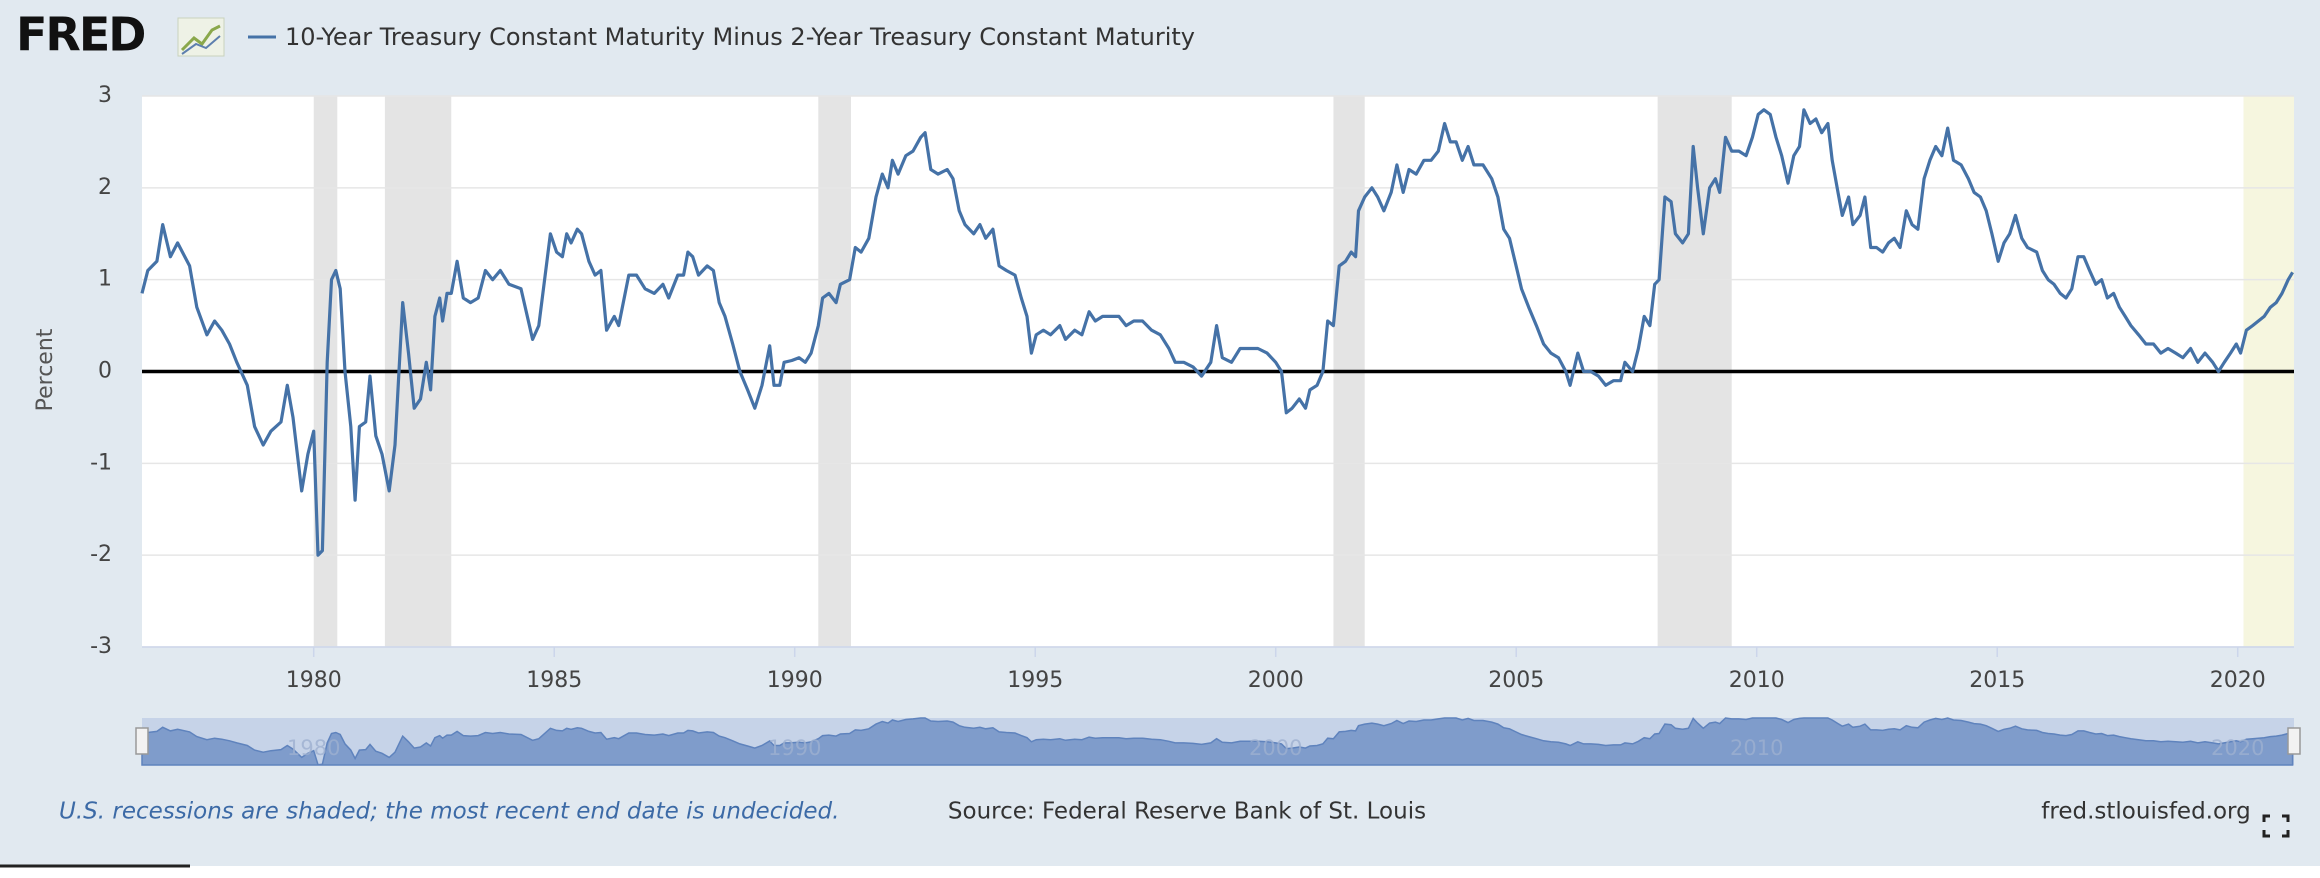 The height and width of the screenshot is (878, 2320). I want to click on navigator-tick-label: 2000, so click(1275, 748).